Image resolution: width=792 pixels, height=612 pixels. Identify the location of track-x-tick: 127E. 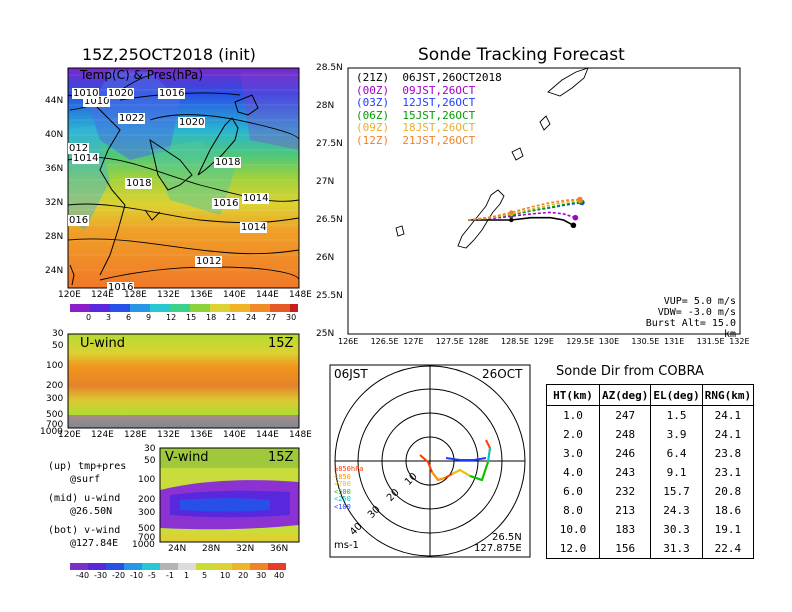
(413, 341).